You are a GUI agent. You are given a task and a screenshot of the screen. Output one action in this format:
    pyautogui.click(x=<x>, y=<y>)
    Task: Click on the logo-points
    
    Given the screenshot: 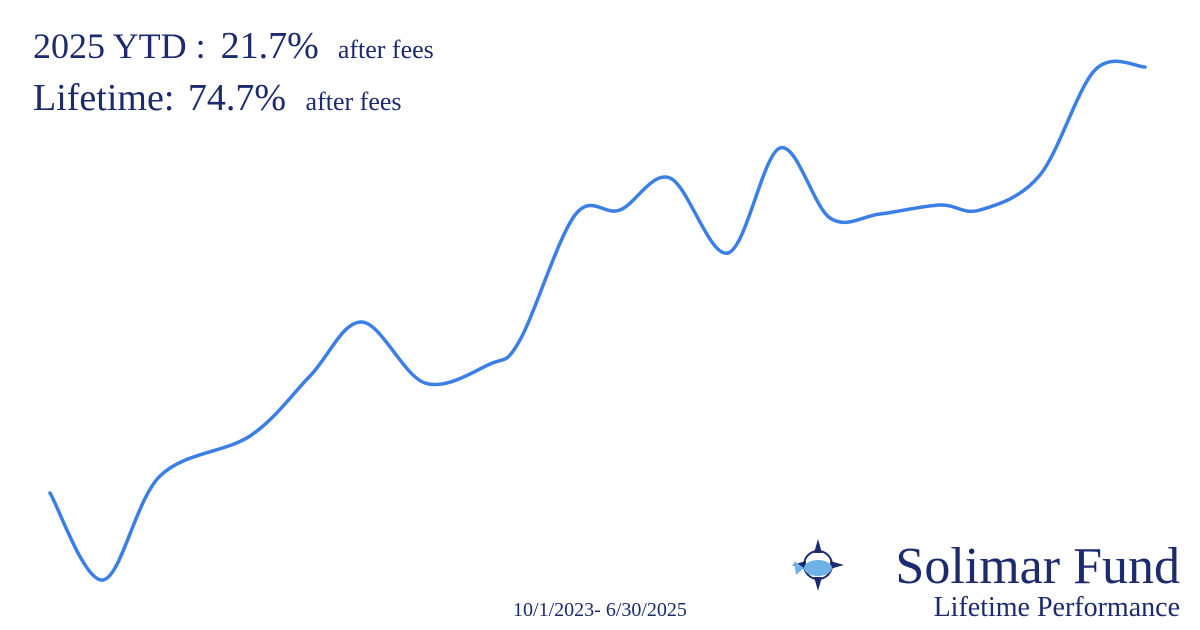 What is the action you would take?
    pyautogui.click(x=818, y=565)
    